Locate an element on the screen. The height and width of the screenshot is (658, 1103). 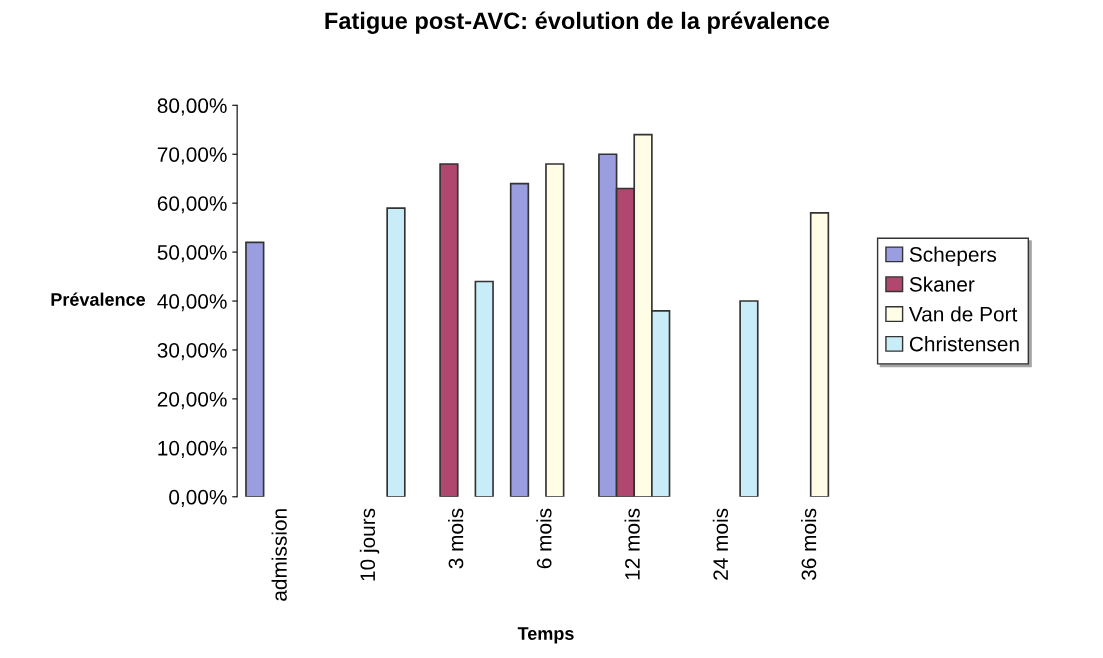
y-tick-label: 40,00% is located at coordinates (192, 303).